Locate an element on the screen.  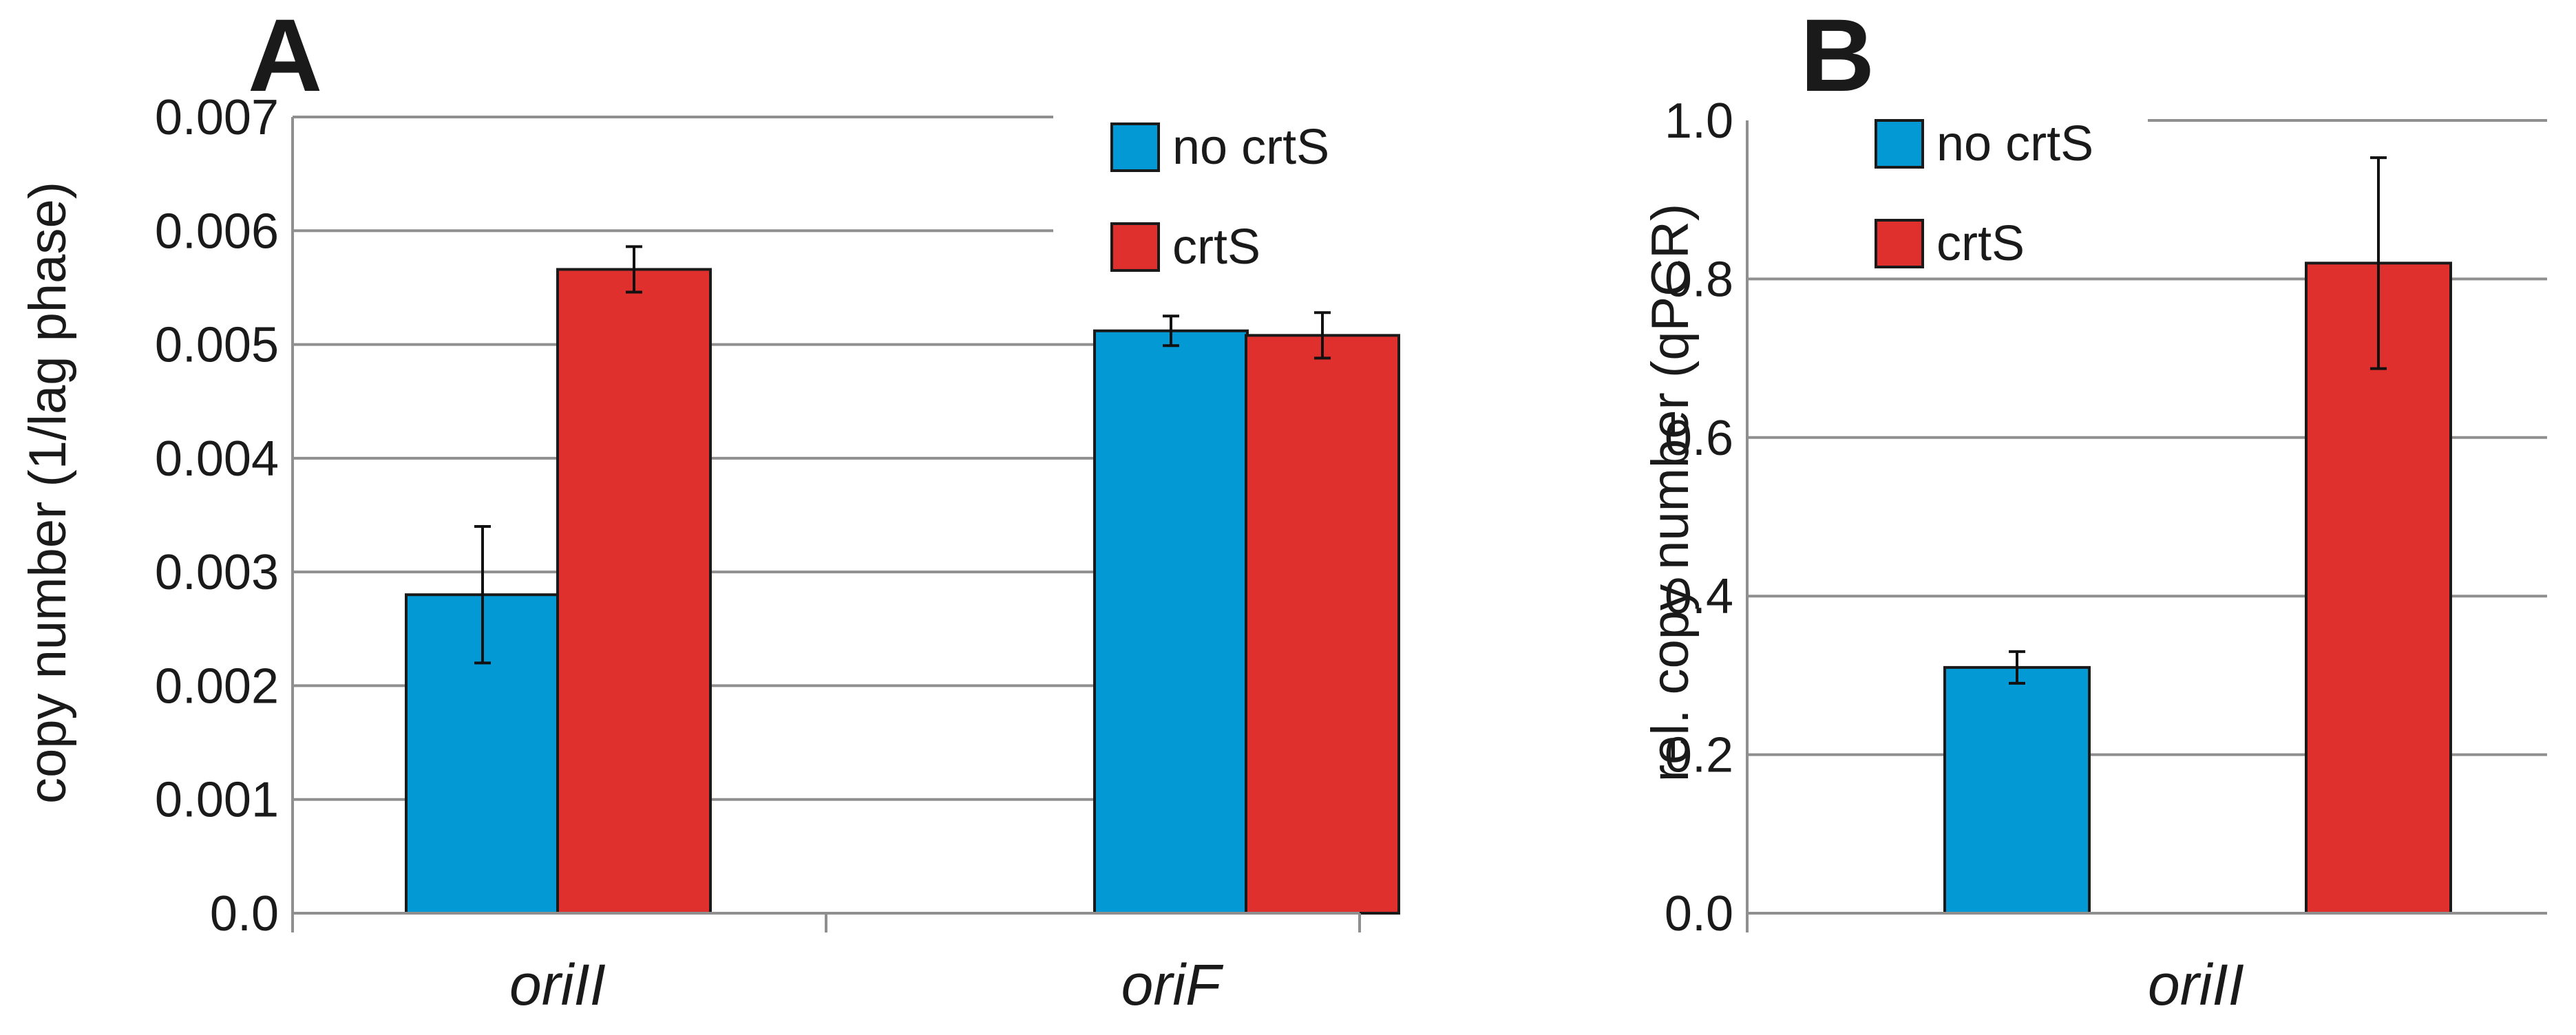
panel-b-letter: B is located at coordinates (1838, 56).